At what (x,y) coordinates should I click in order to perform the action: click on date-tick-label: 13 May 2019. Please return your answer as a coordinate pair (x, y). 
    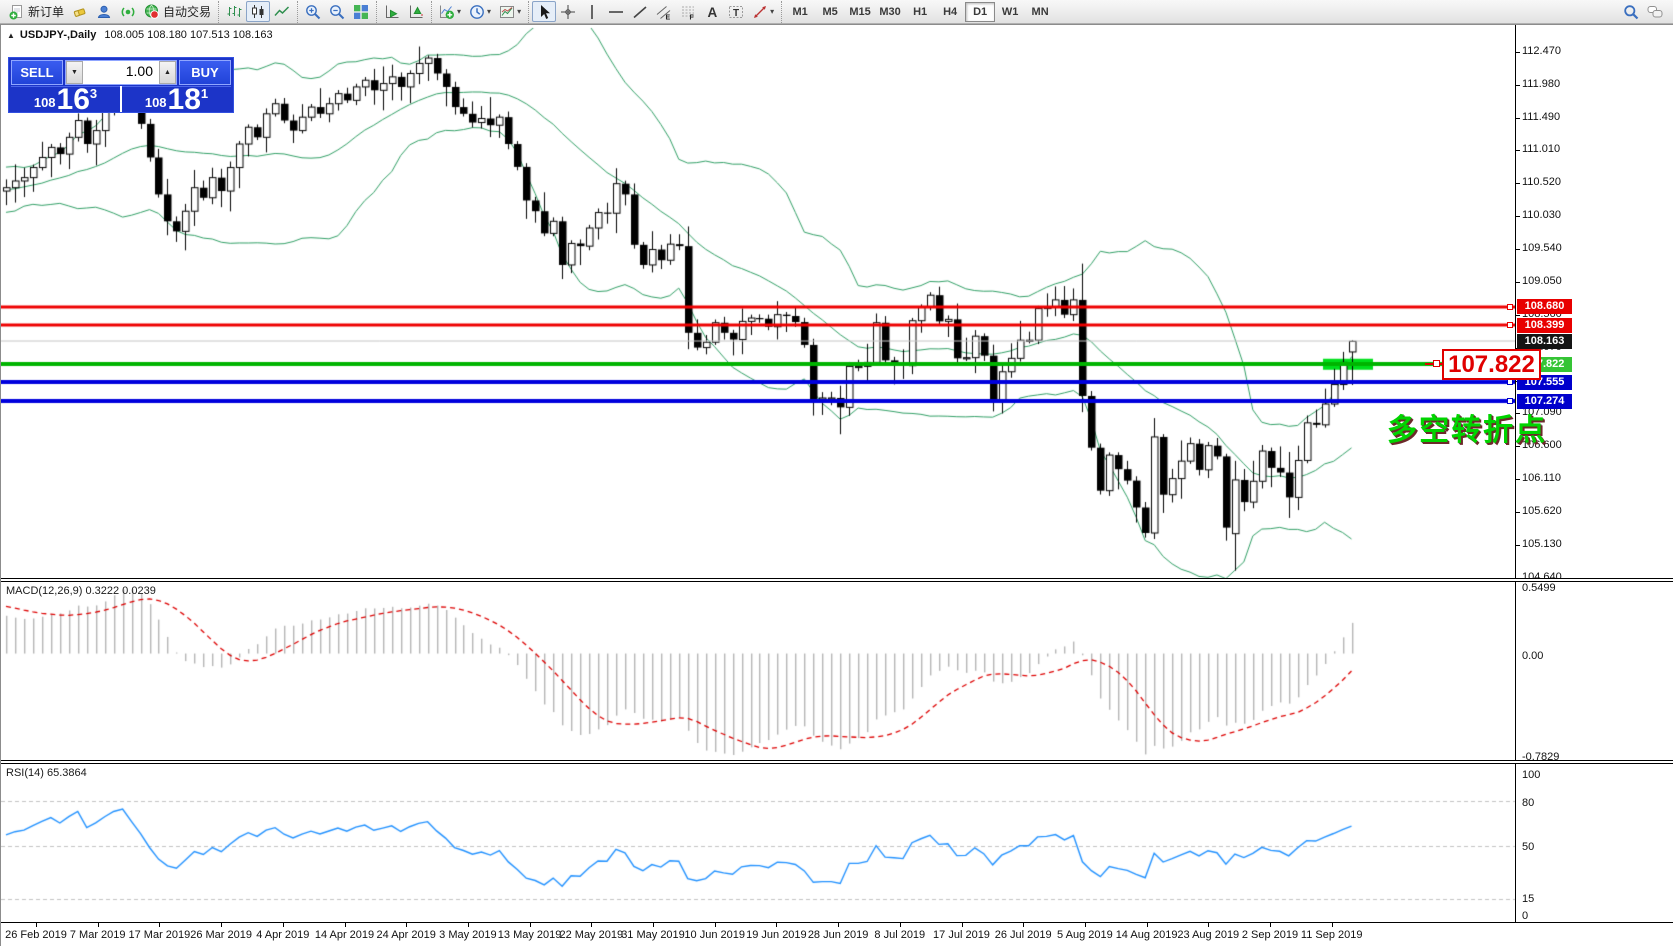
    Looking at the image, I should click on (529, 935).